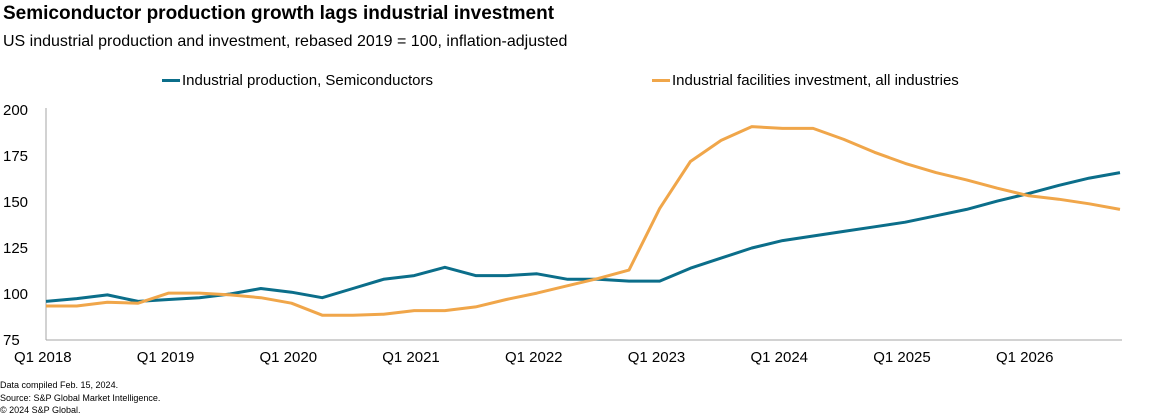 This screenshot has height=416, width=1161. I want to click on y-tick-label: 125, so click(15, 248).